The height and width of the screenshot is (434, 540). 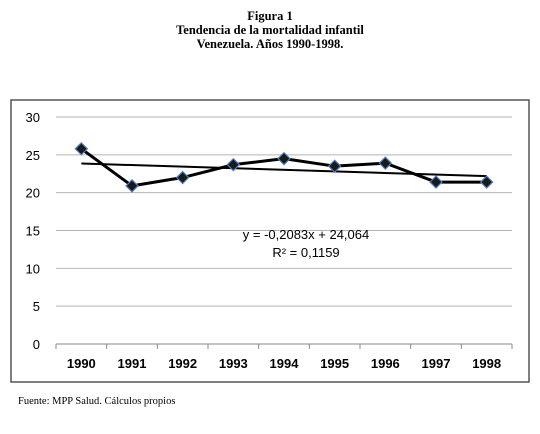 What do you see at coordinates (270, 44) in the screenshot?
I see `figure-subtitle: Venezuela. Años 1990-1998.` at bounding box center [270, 44].